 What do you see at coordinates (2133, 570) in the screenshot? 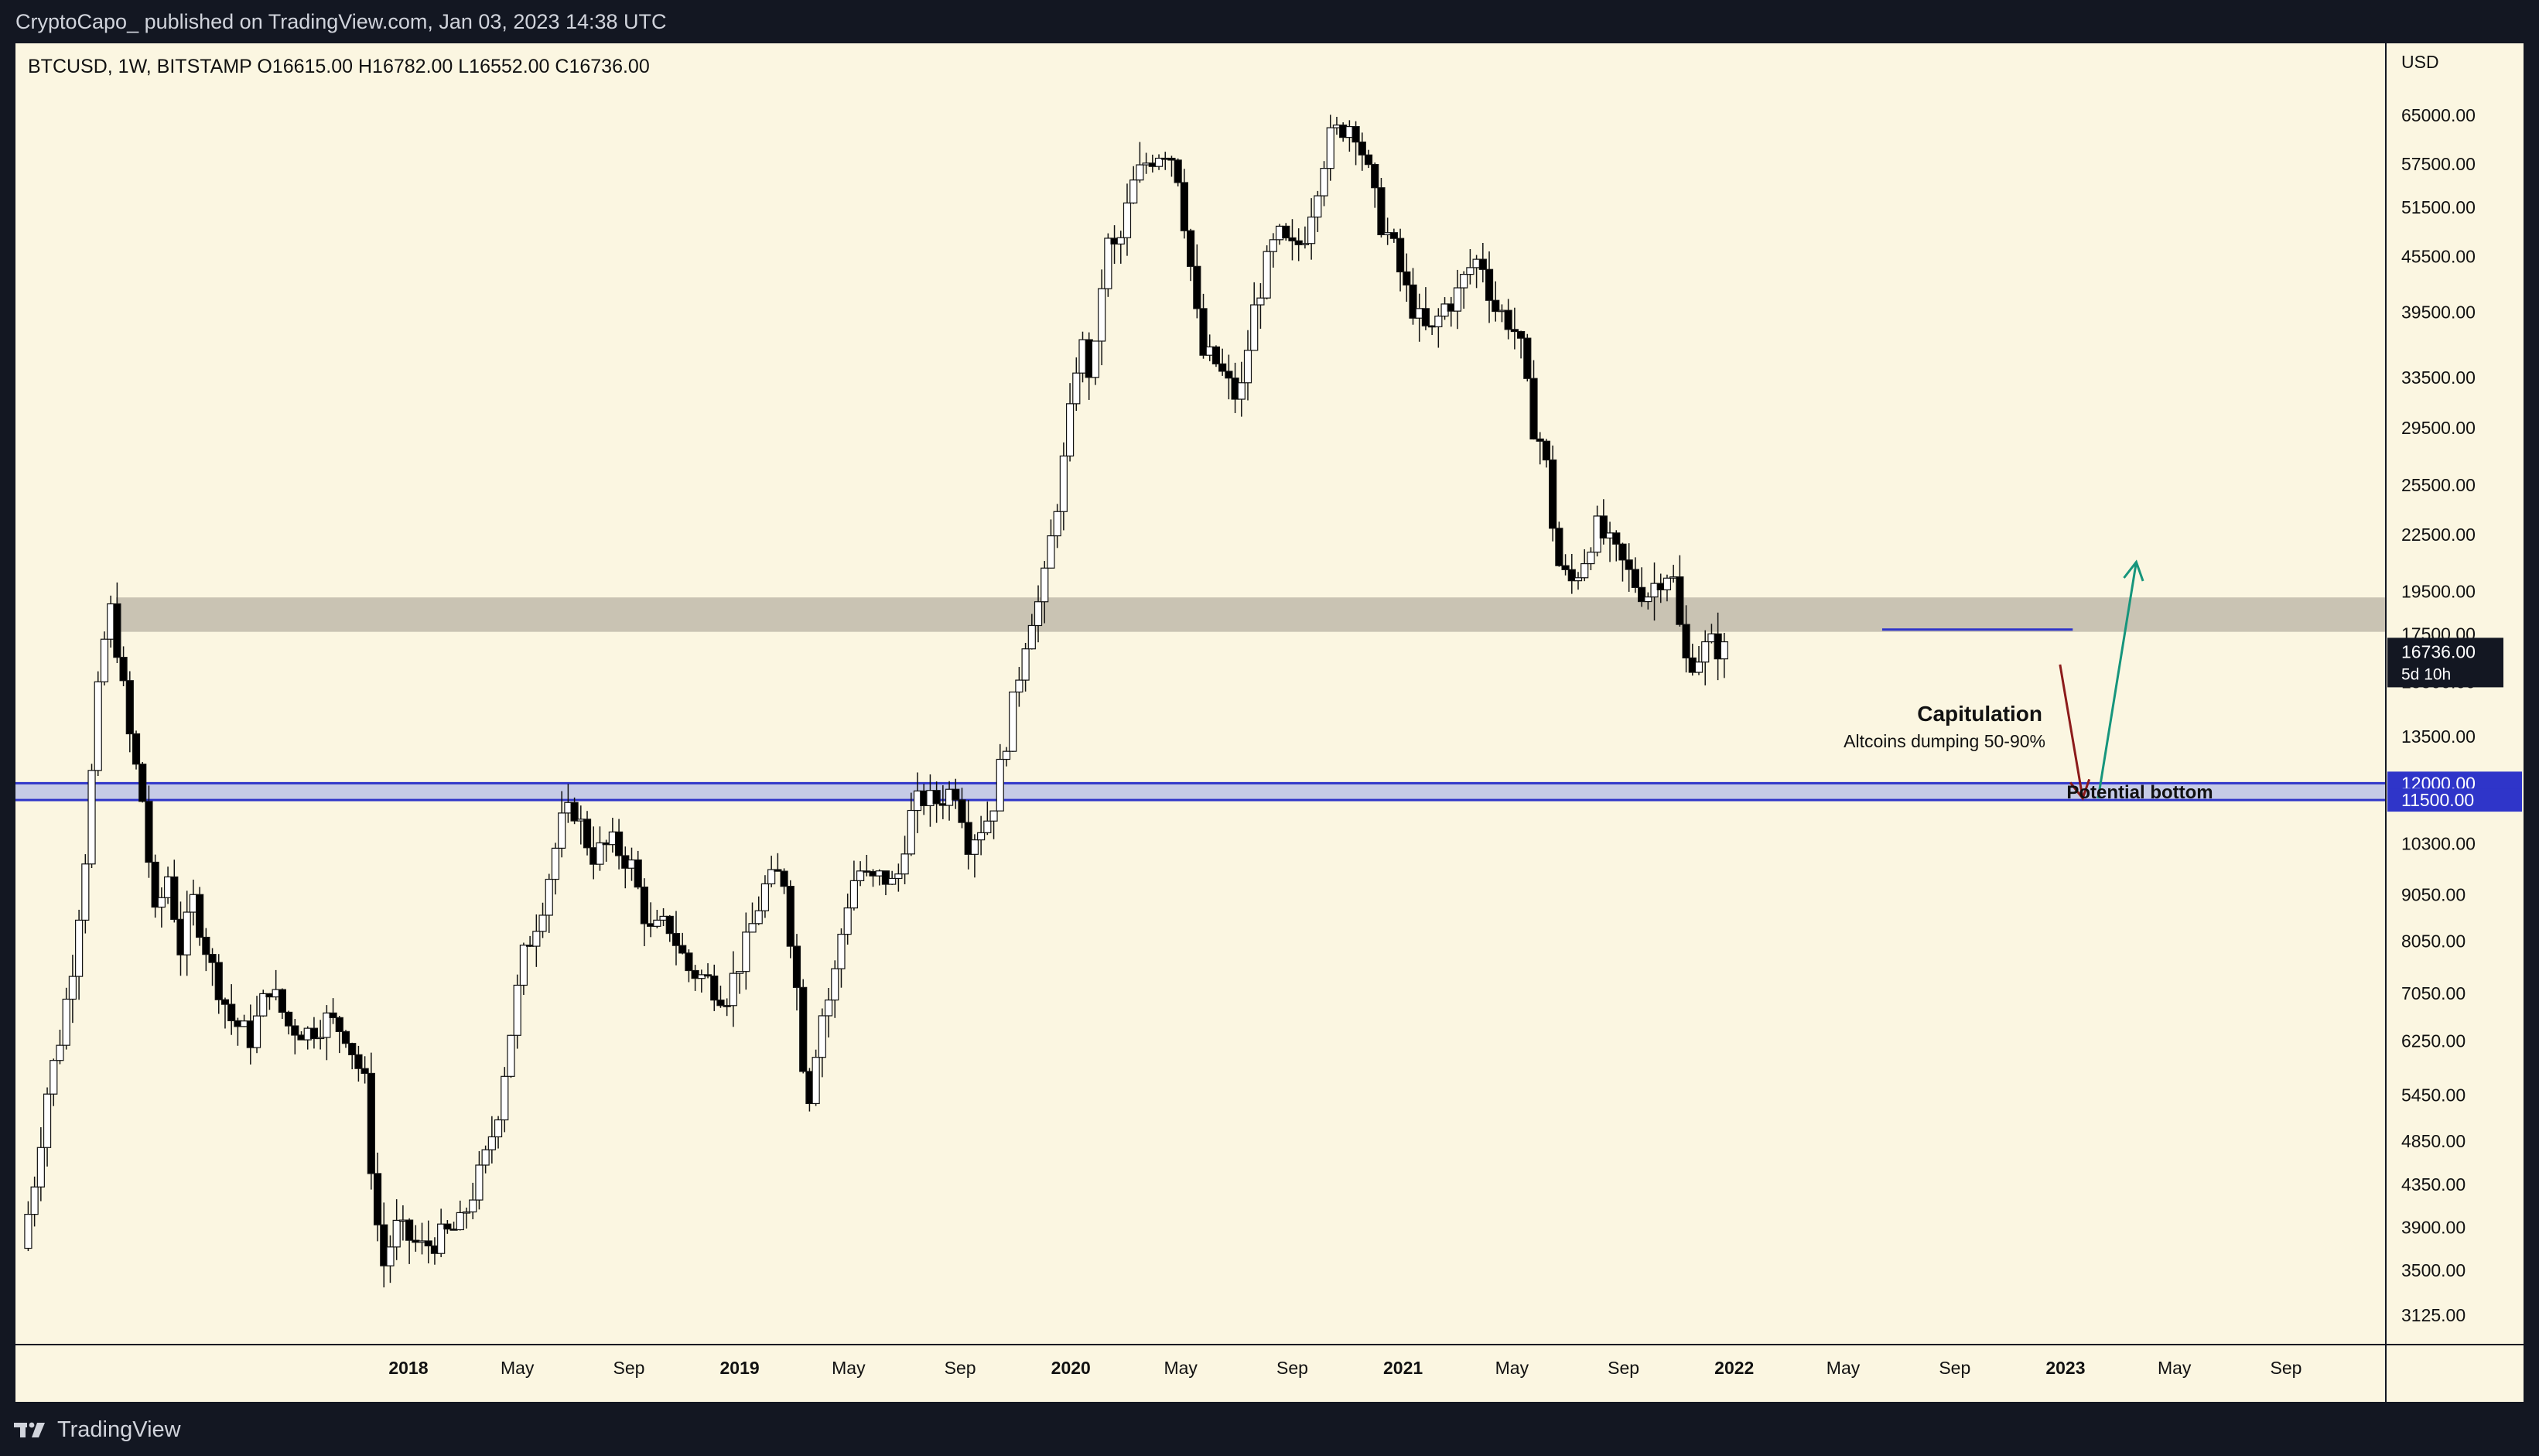
I see `arrow-up-head` at bounding box center [2133, 570].